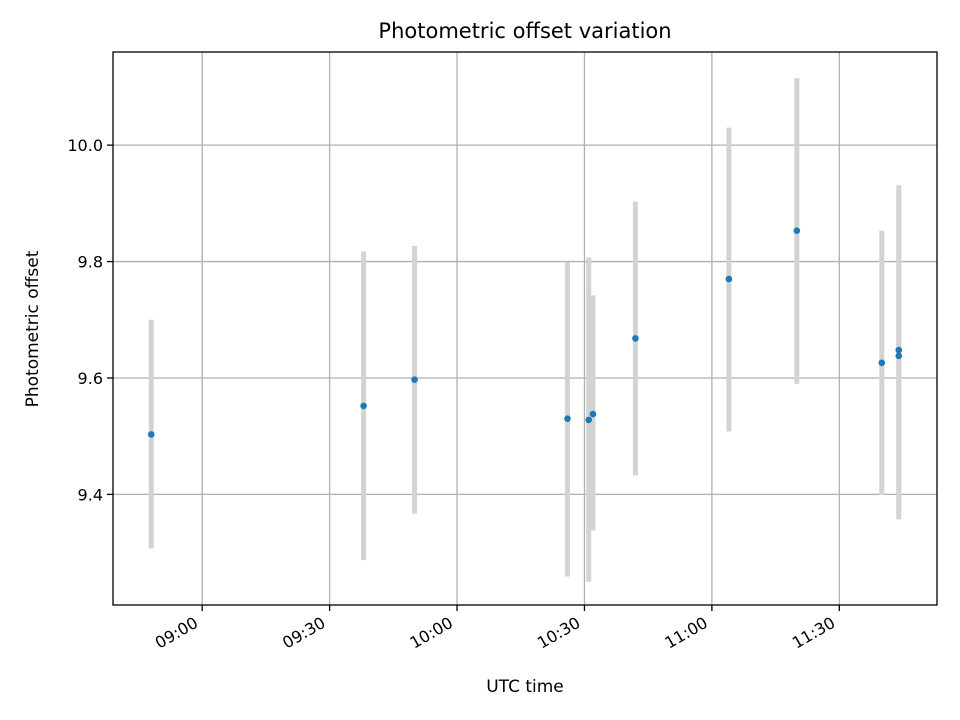 This screenshot has height=720, width=960. What do you see at coordinates (525, 687) in the screenshot?
I see `x-axis-label: UTC time` at bounding box center [525, 687].